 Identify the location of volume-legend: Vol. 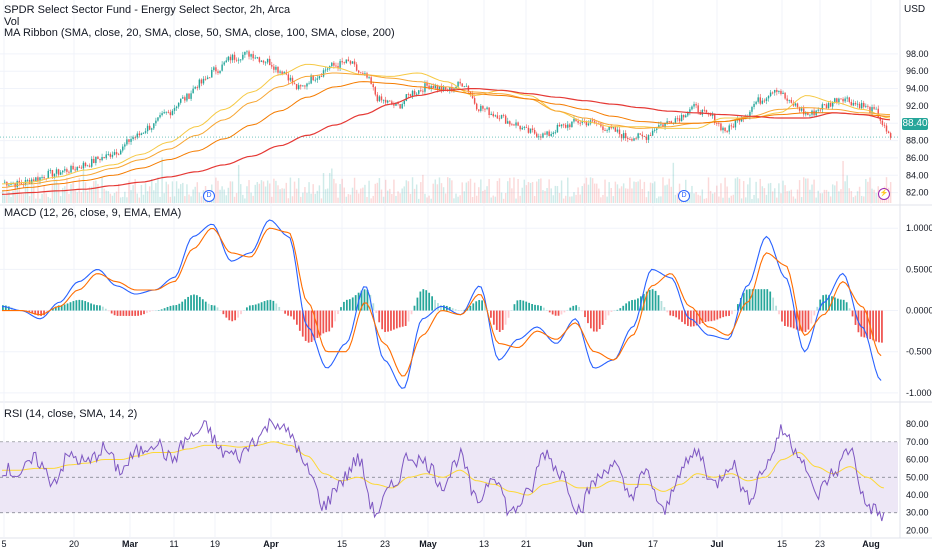
(12, 22).